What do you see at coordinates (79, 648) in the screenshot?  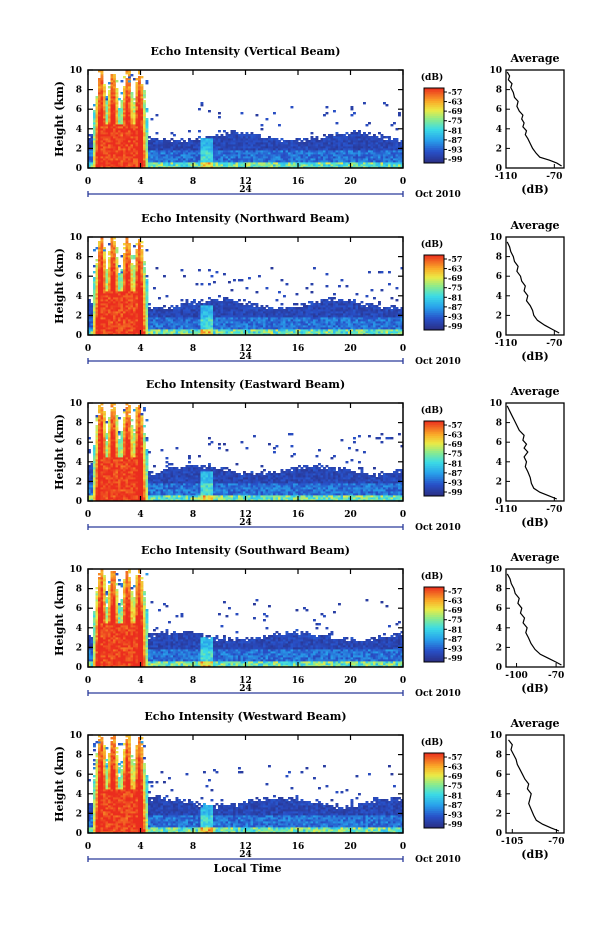 I see `y-tick-label: 2` at bounding box center [79, 648].